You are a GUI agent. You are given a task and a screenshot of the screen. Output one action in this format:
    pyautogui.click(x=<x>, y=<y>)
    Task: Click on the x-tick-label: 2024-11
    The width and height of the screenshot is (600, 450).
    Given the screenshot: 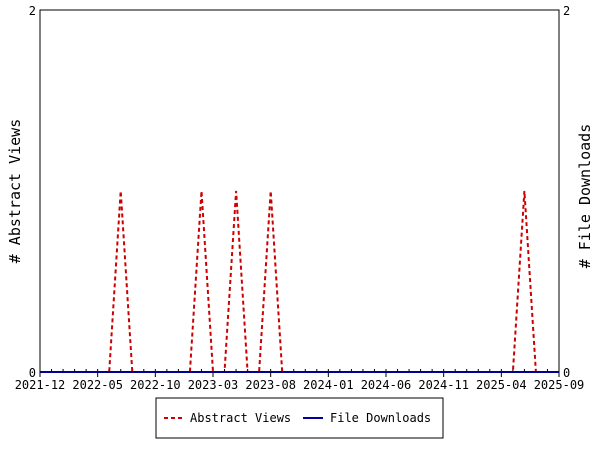 What is the action you would take?
    pyautogui.click(x=443, y=385)
    